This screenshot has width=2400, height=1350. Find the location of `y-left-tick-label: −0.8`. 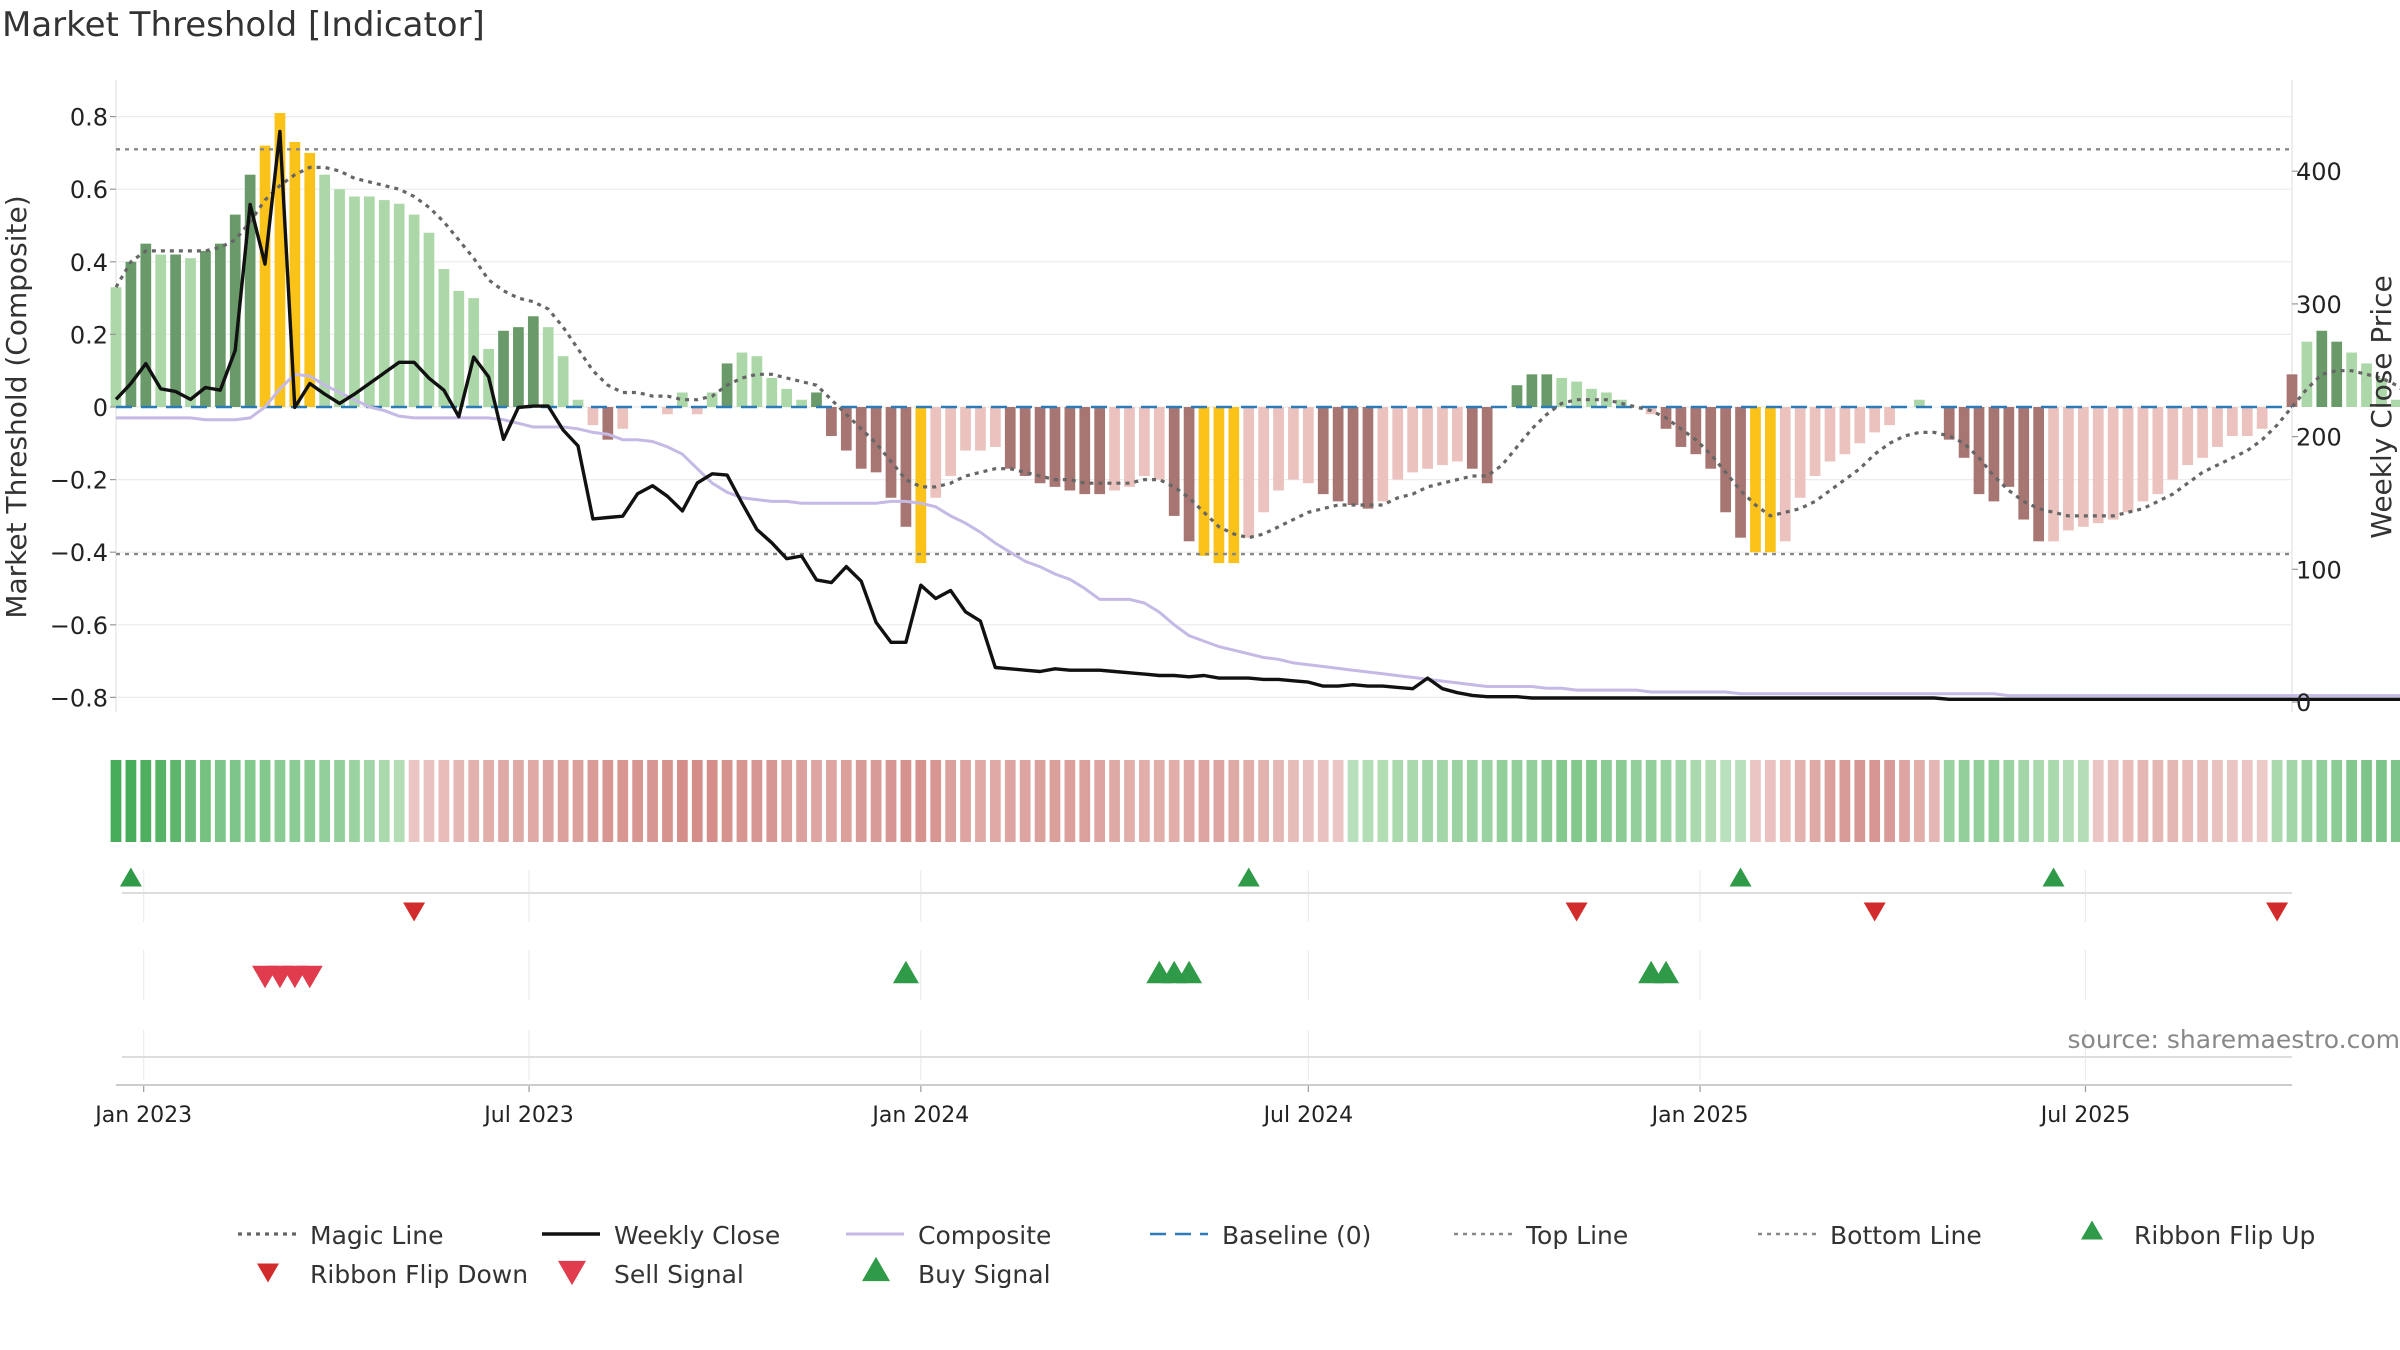

y-left-tick-label: −0.8 is located at coordinates (79, 698).